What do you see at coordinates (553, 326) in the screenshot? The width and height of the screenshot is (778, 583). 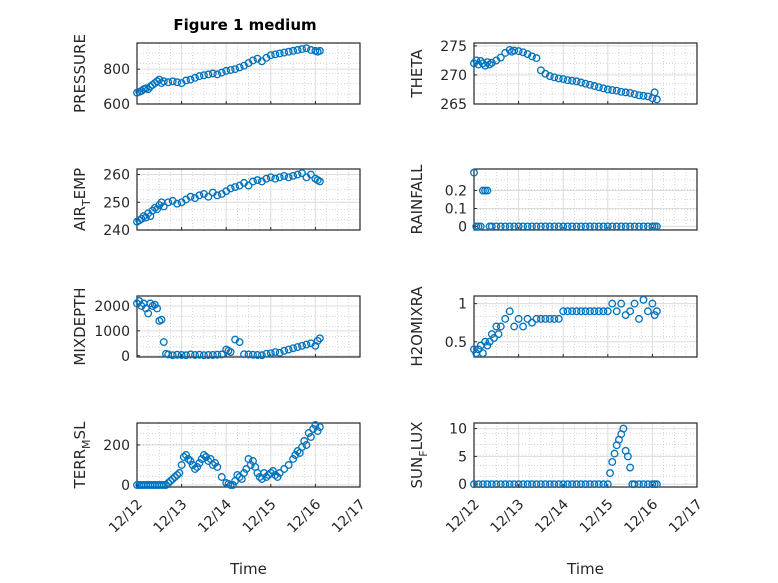 I see `subplot-6: 0.5 1 H2OMIXRA` at bounding box center [553, 326].